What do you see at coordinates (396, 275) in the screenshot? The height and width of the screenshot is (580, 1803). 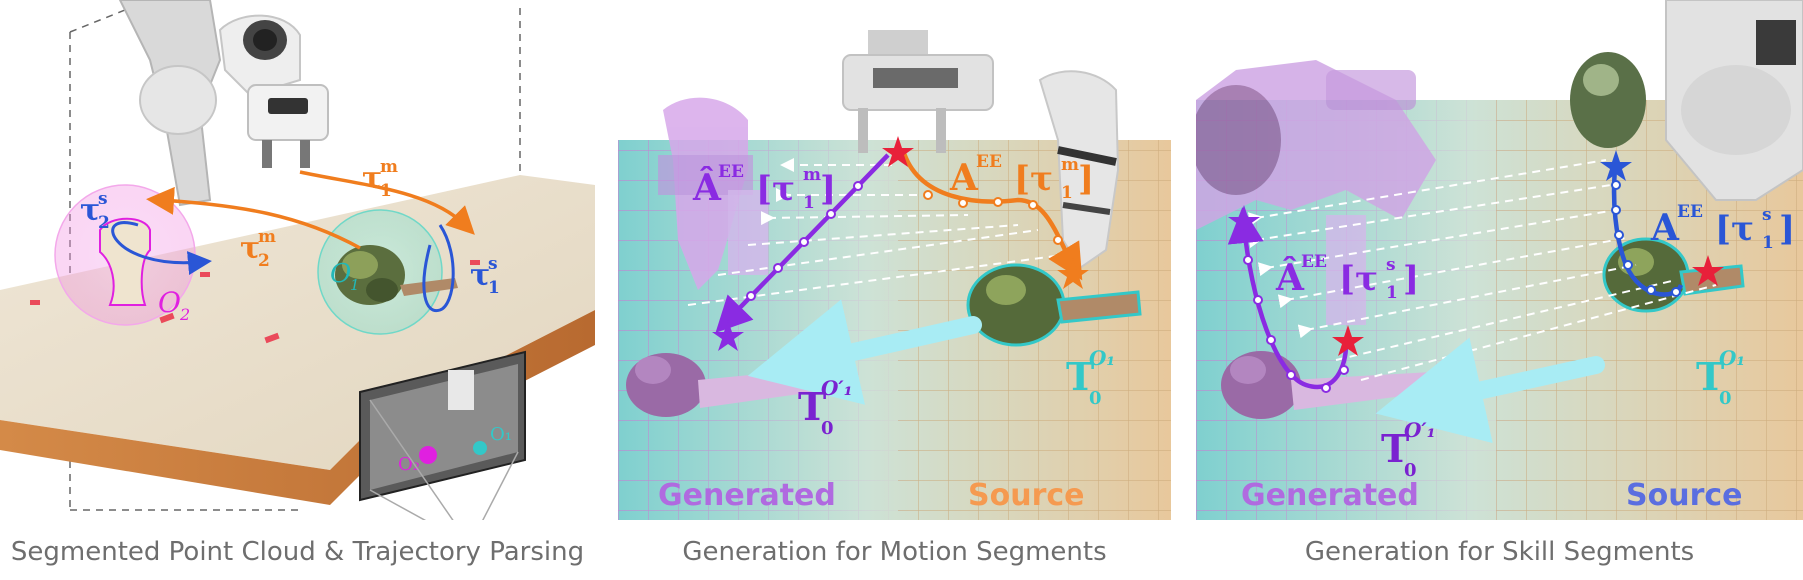 I see `o1-object` at bounding box center [396, 275].